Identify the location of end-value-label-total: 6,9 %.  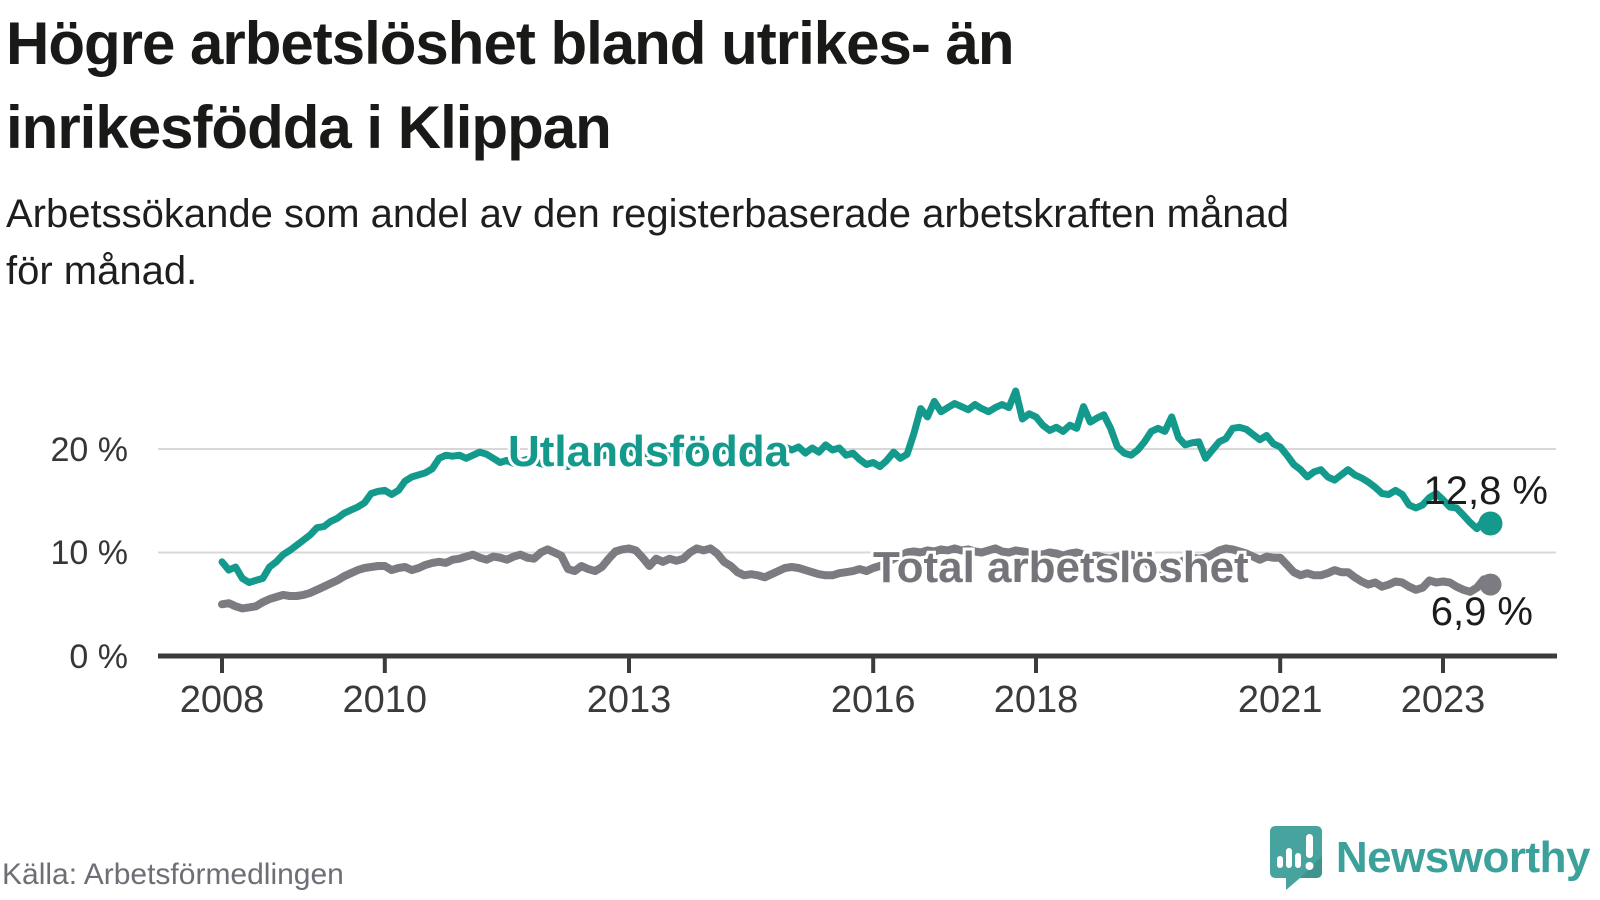
(1482, 612).